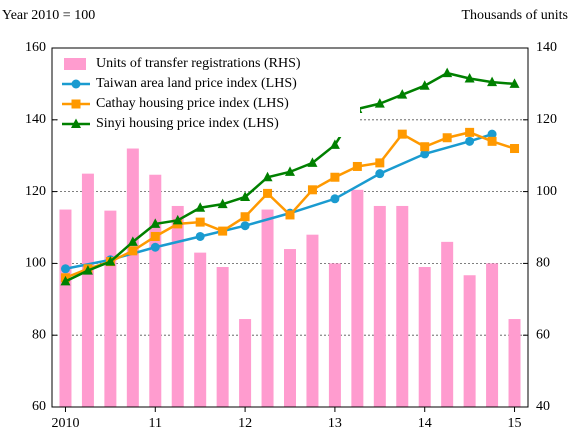 The width and height of the screenshot is (570, 438). What do you see at coordinates (546, 191) in the screenshot?
I see `y2-tick-label: 100` at bounding box center [546, 191].